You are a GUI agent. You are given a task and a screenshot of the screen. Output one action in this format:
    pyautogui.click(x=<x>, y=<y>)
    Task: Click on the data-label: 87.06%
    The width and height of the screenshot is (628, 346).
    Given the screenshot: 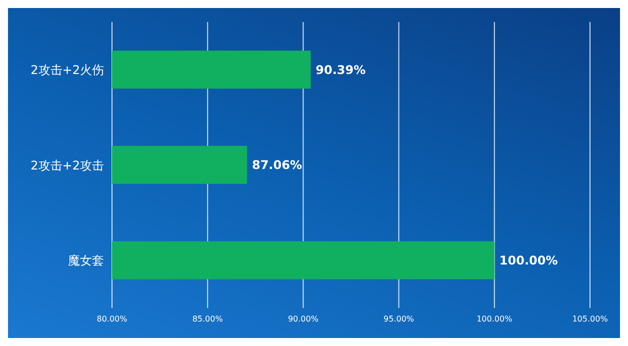 What is the action you would take?
    pyautogui.click(x=277, y=165)
    